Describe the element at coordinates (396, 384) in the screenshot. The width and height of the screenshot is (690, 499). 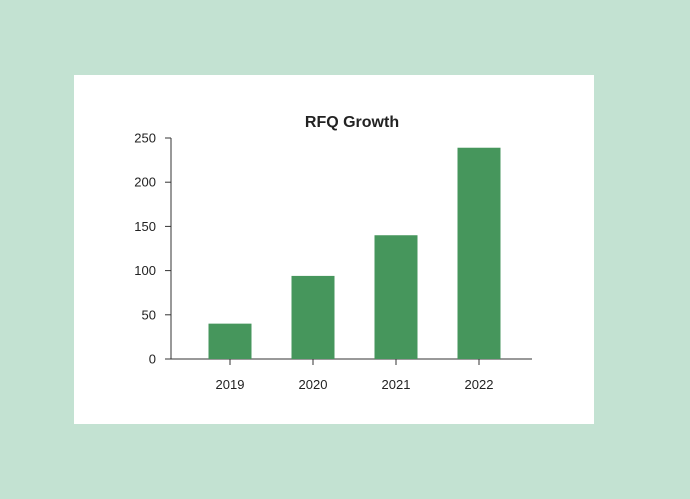
I see `x-tick-label: 2021` at that location.